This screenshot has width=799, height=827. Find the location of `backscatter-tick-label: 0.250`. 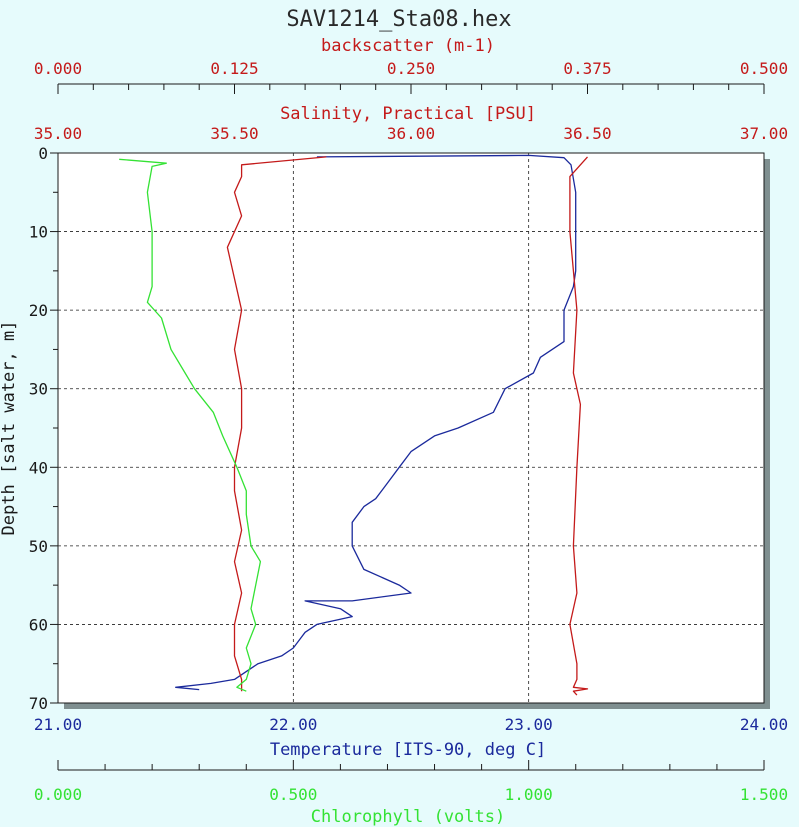

backscatter-tick-label: 0.250 is located at coordinates (411, 68).